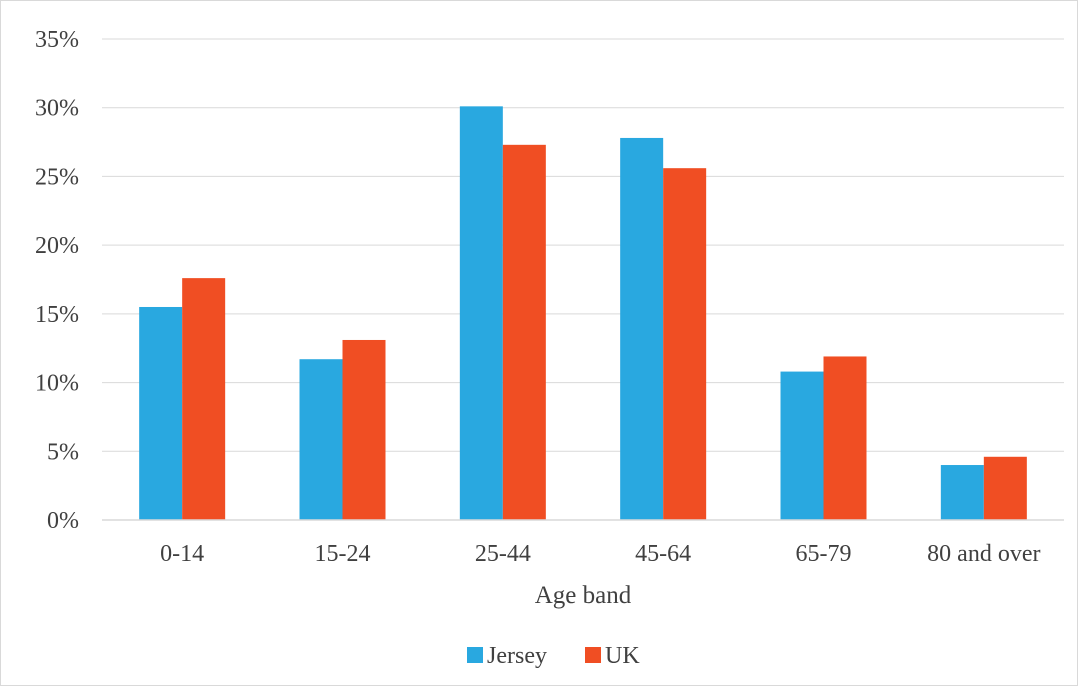  What do you see at coordinates (182, 554) in the screenshot?
I see `x-tick-label: 0-14` at bounding box center [182, 554].